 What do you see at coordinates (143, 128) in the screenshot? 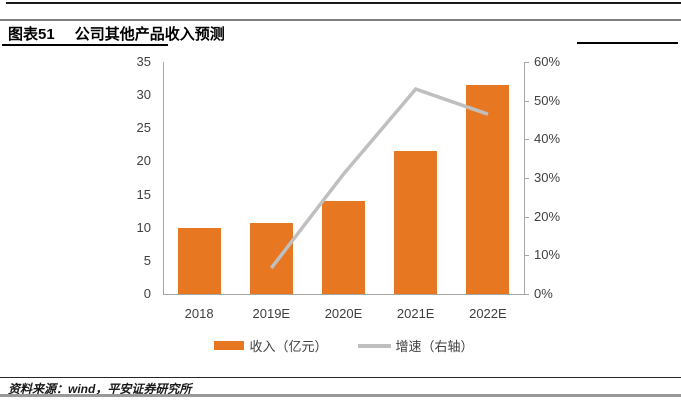
I see `left-axis-tick-label: 25` at bounding box center [143, 128].